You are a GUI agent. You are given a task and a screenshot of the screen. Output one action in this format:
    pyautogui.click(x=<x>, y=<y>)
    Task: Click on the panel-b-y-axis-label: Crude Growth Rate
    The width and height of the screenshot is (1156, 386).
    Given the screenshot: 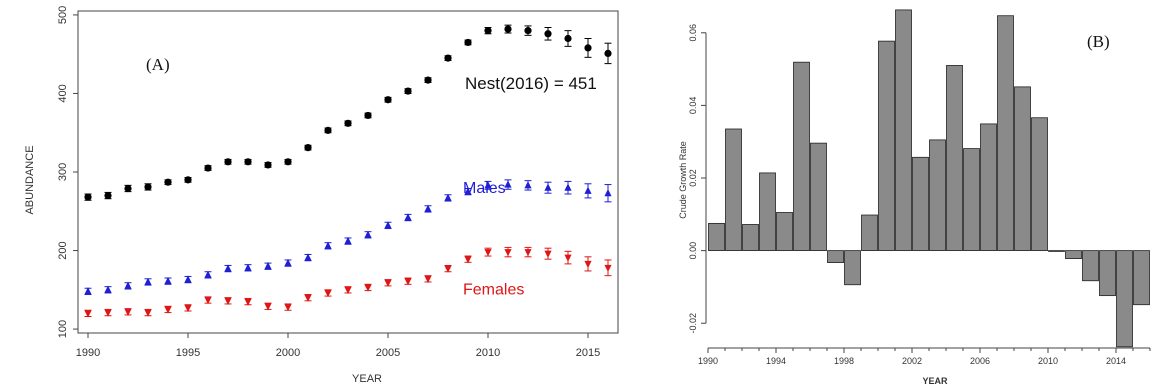 What is the action you would take?
    pyautogui.click(x=683, y=180)
    